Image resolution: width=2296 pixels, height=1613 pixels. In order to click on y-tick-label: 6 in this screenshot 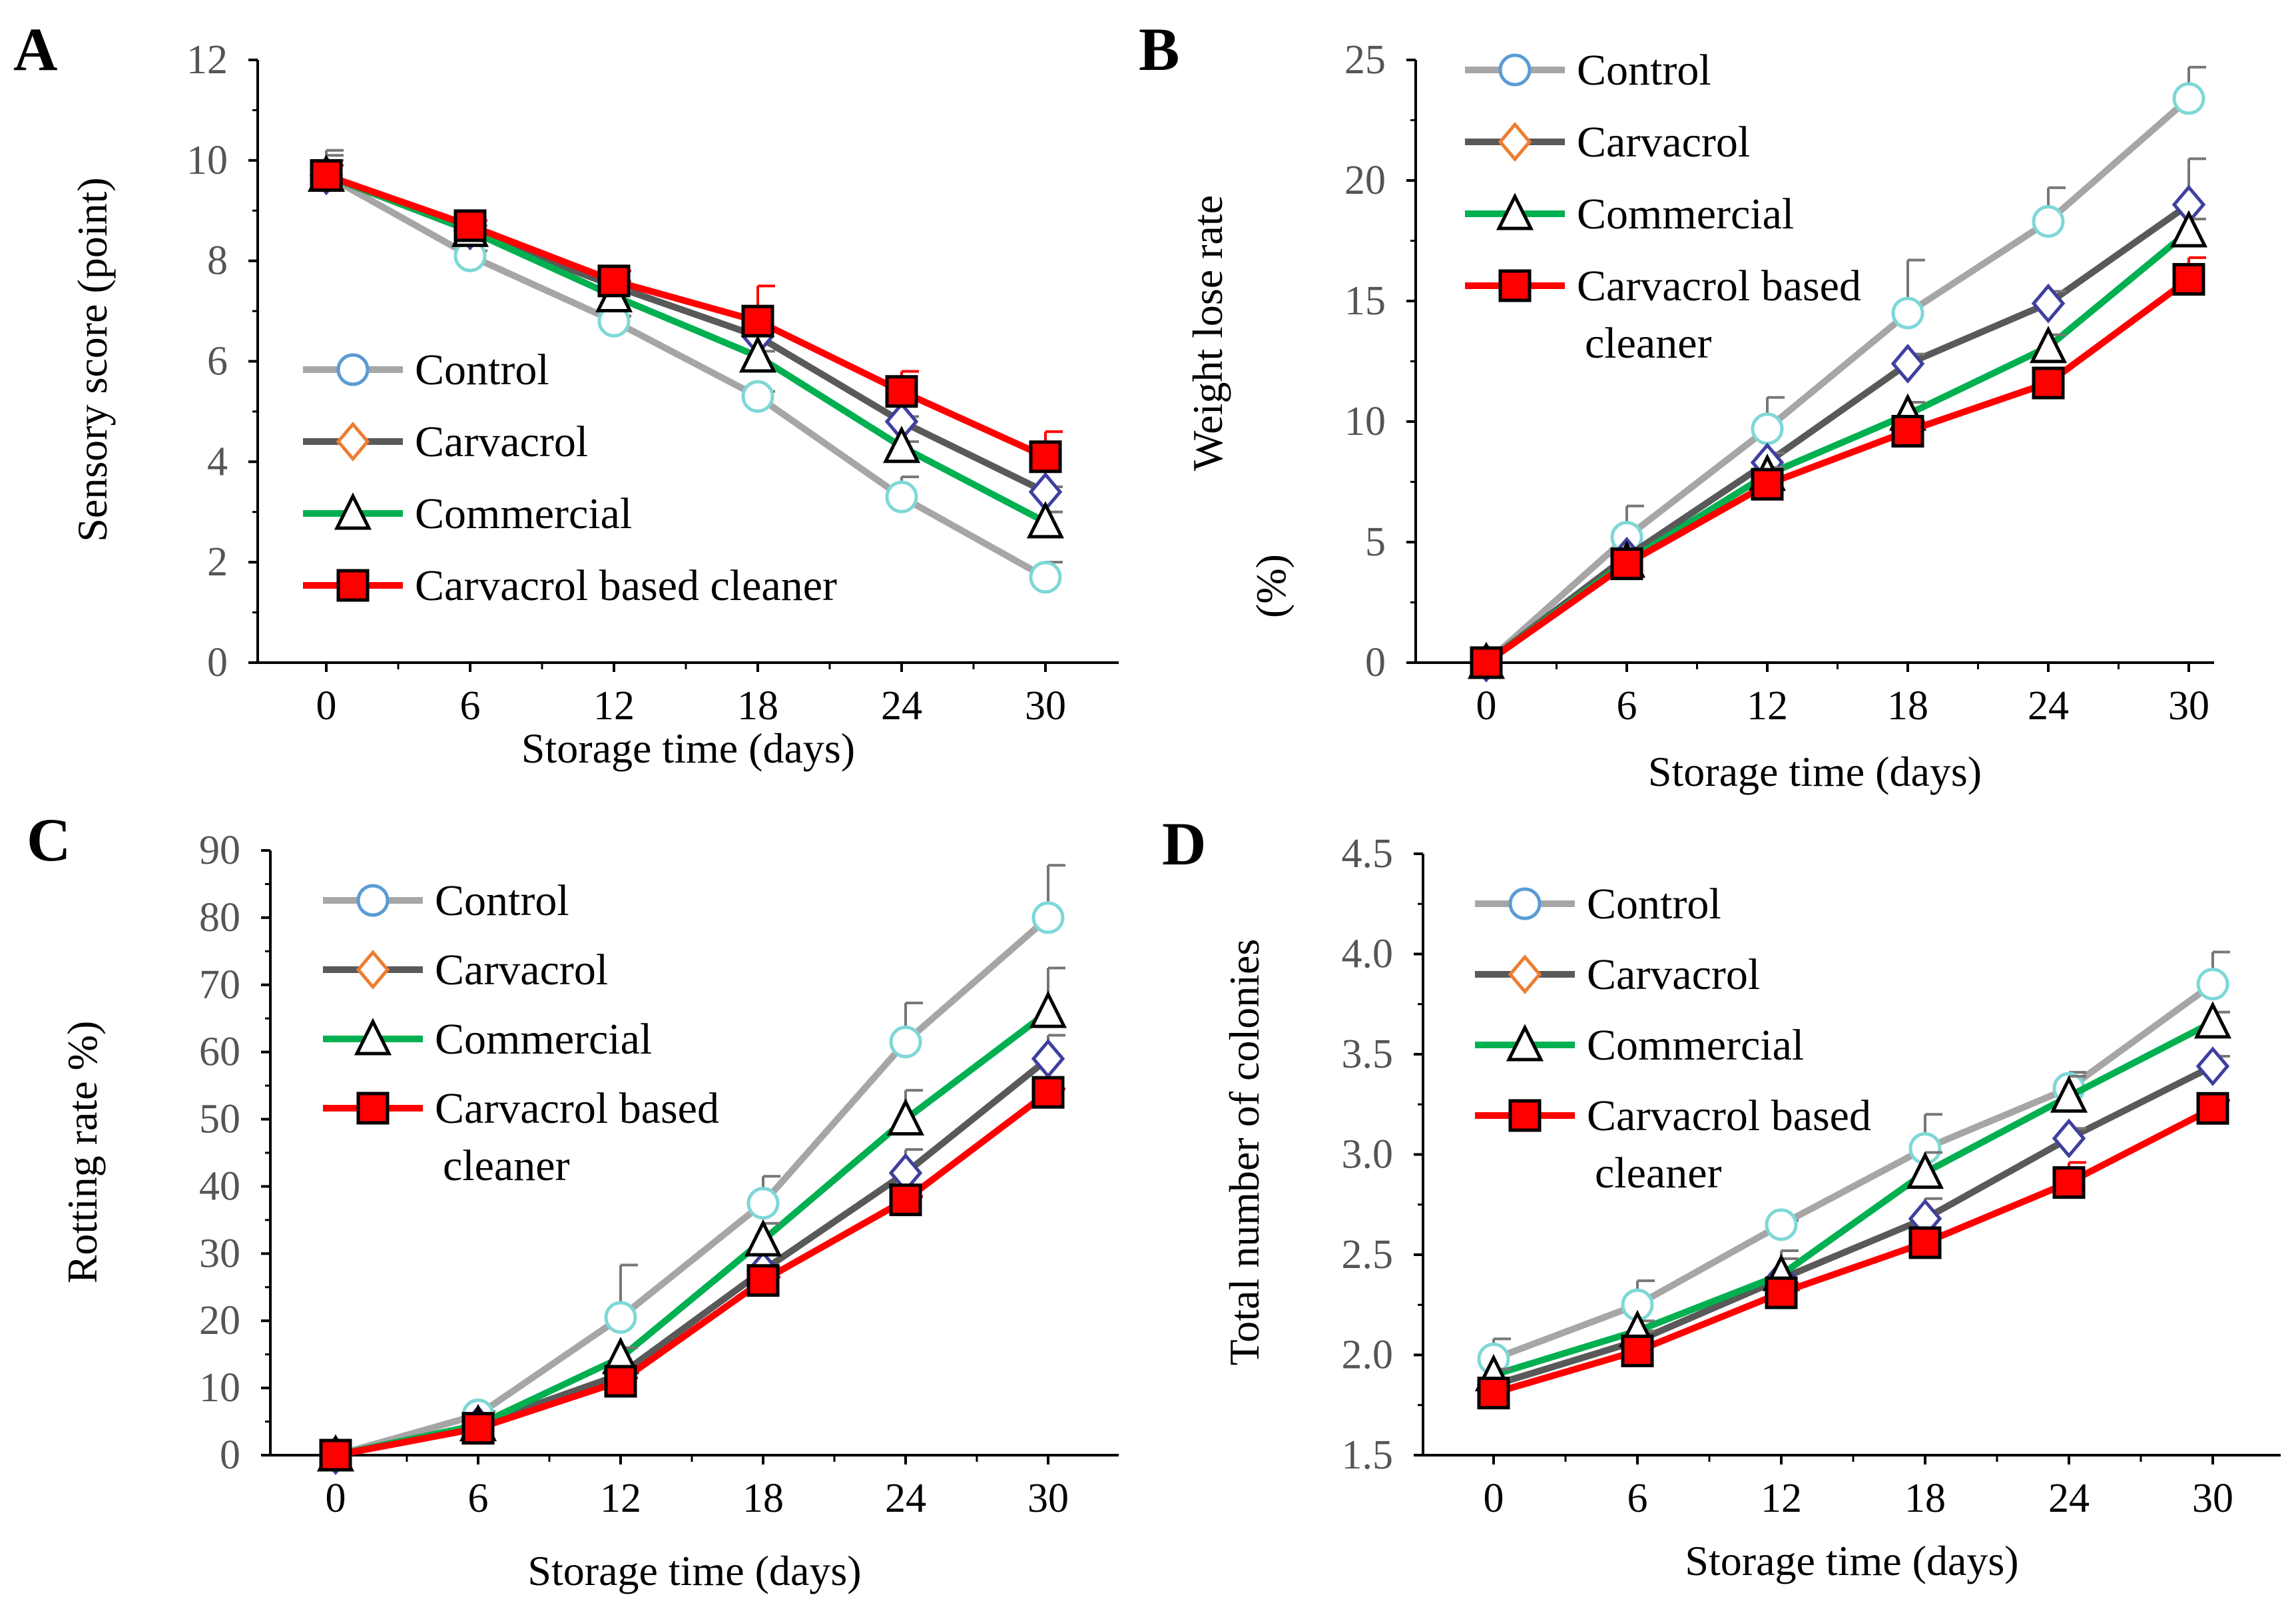, I will do `click(218, 362)`.